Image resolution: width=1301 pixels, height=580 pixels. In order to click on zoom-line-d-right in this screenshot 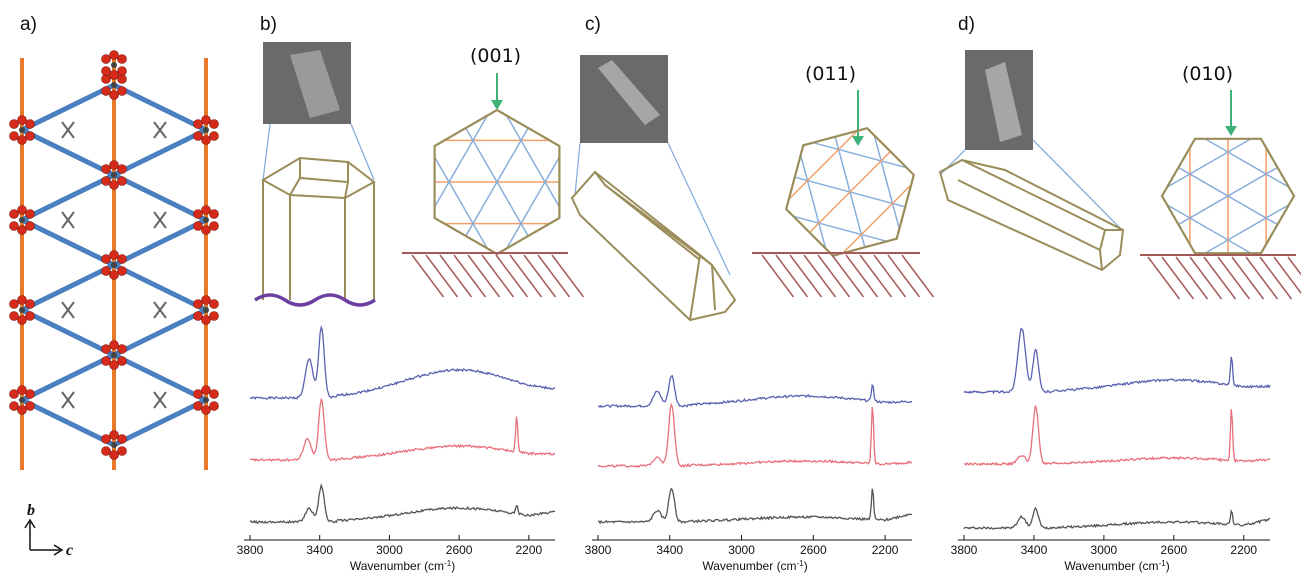, I will do `click(1076, 184)`.